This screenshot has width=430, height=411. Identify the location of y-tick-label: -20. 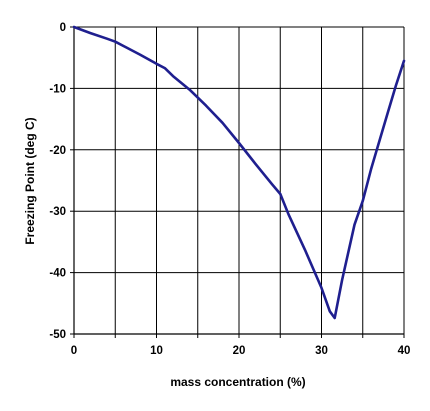
(57, 151).